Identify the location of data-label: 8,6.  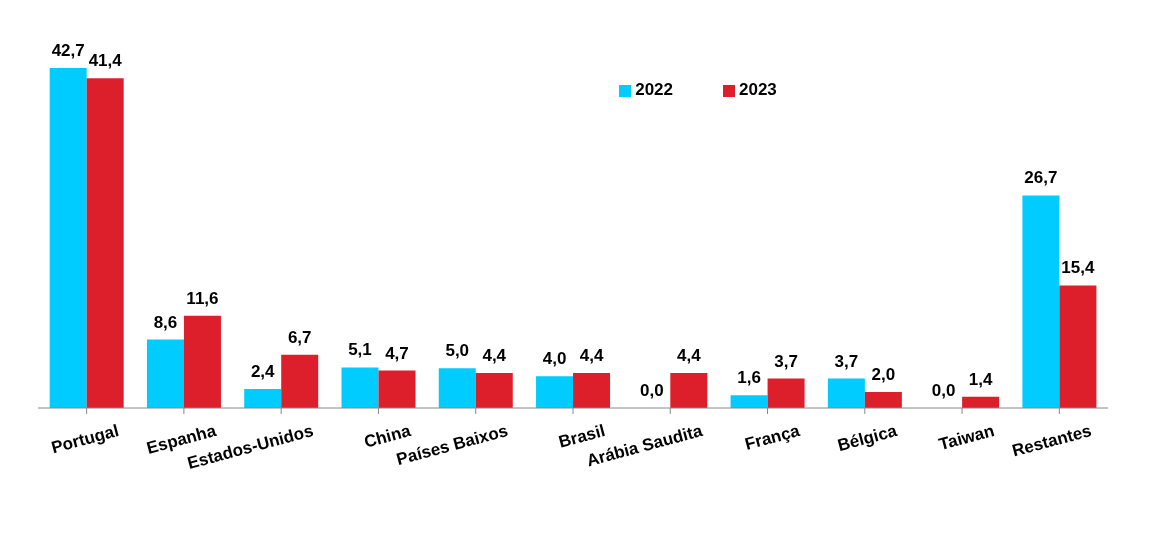
(165, 322).